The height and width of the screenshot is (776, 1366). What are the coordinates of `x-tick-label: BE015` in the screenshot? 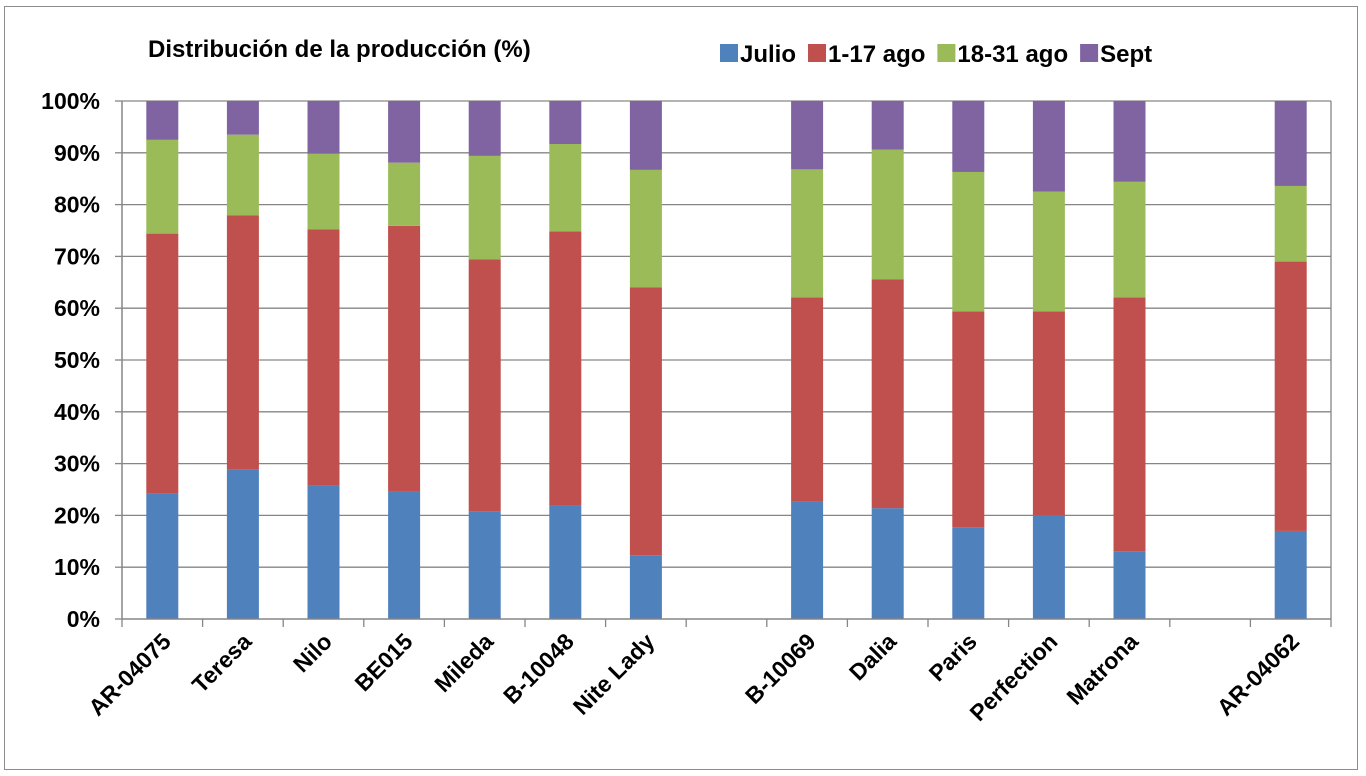 It's located at (384, 662).